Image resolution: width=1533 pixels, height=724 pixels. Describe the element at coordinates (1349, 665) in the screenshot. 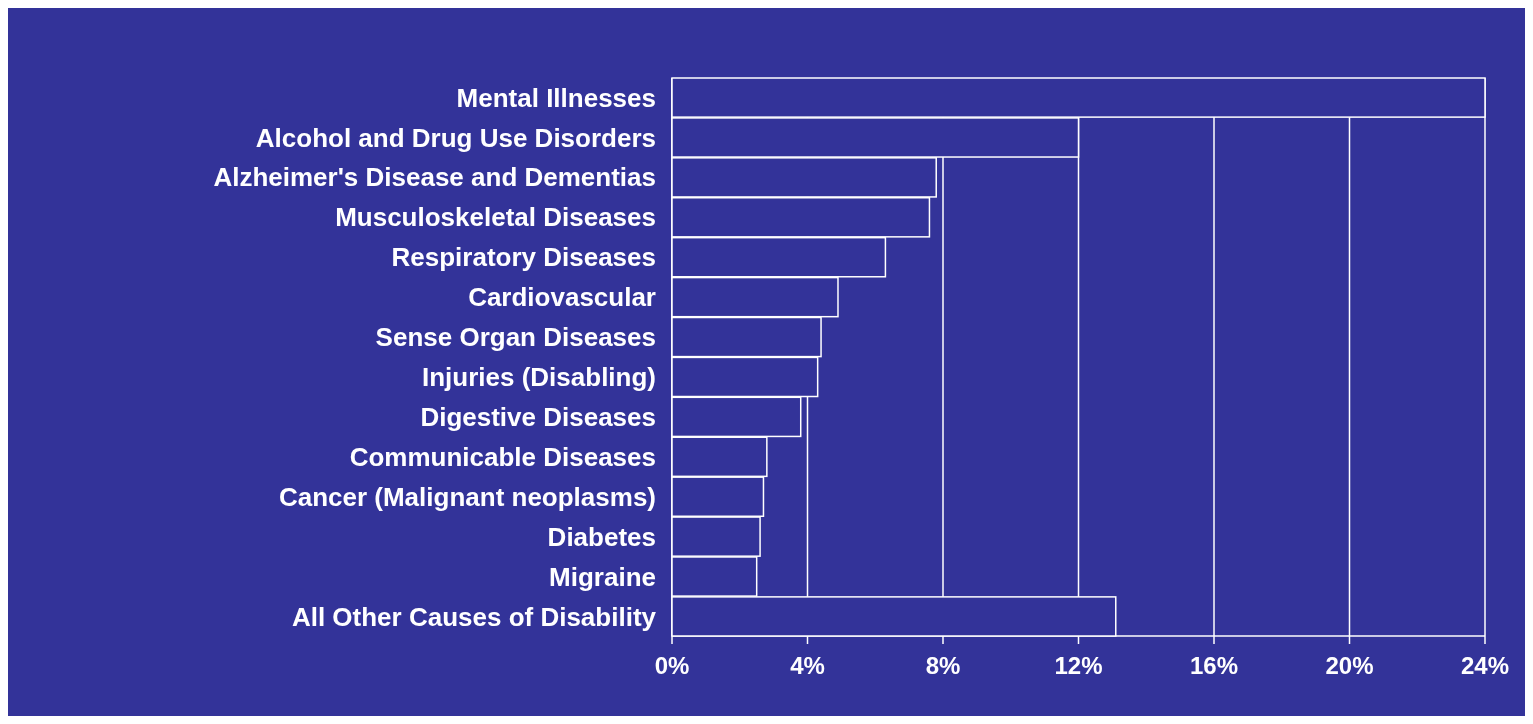

I see `x-tick-label: 20%` at that location.